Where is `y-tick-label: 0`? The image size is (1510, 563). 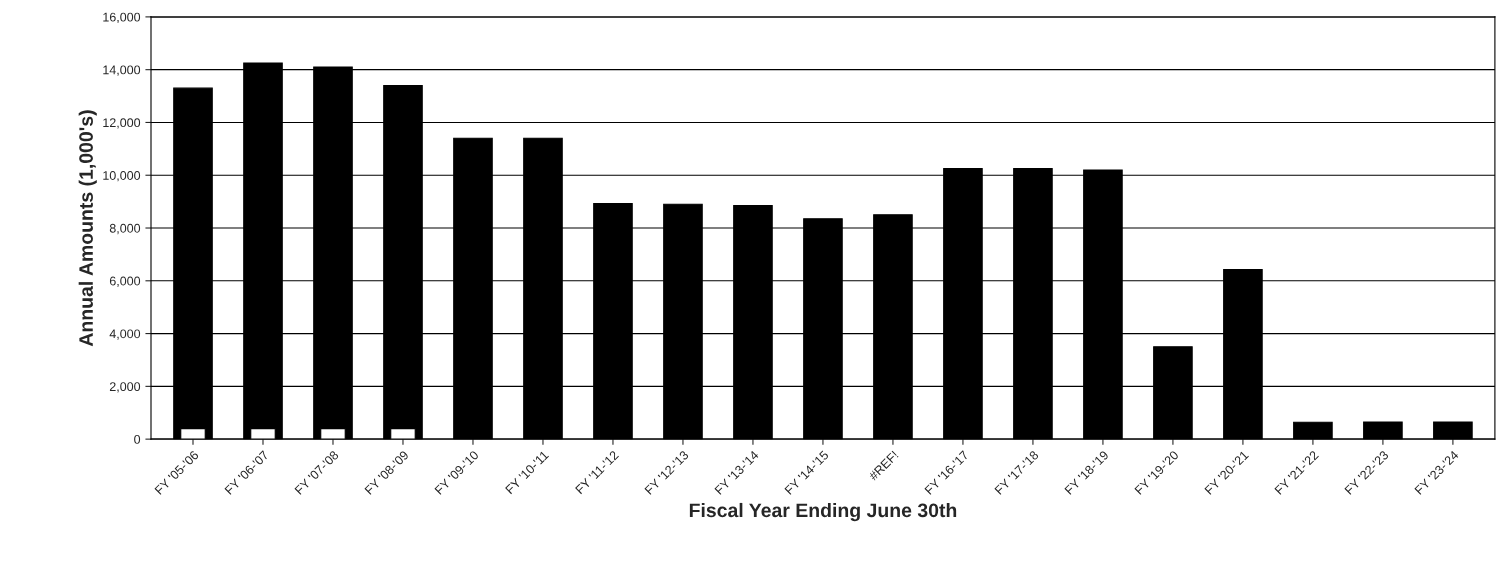 y-tick-label: 0 is located at coordinates (137, 439).